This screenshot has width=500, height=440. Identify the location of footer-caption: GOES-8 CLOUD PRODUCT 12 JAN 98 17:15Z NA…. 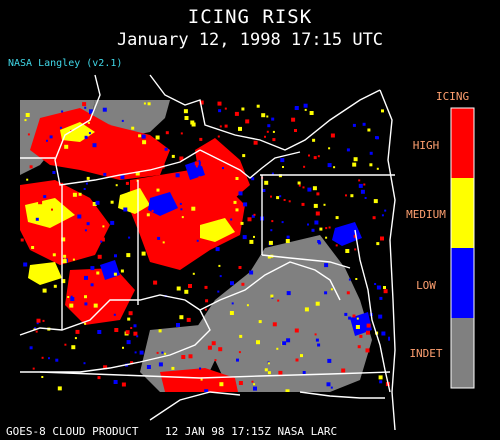
(172, 431).